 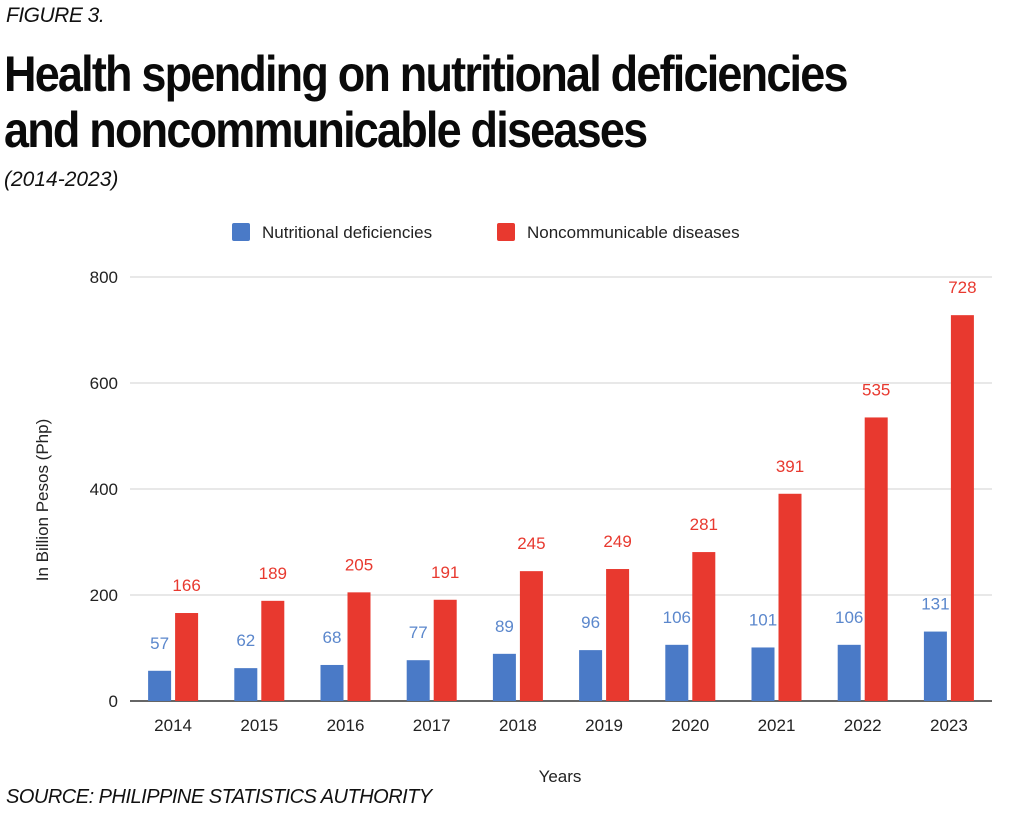 I want to click on x-tick-label: 2017, so click(x=432, y=725).